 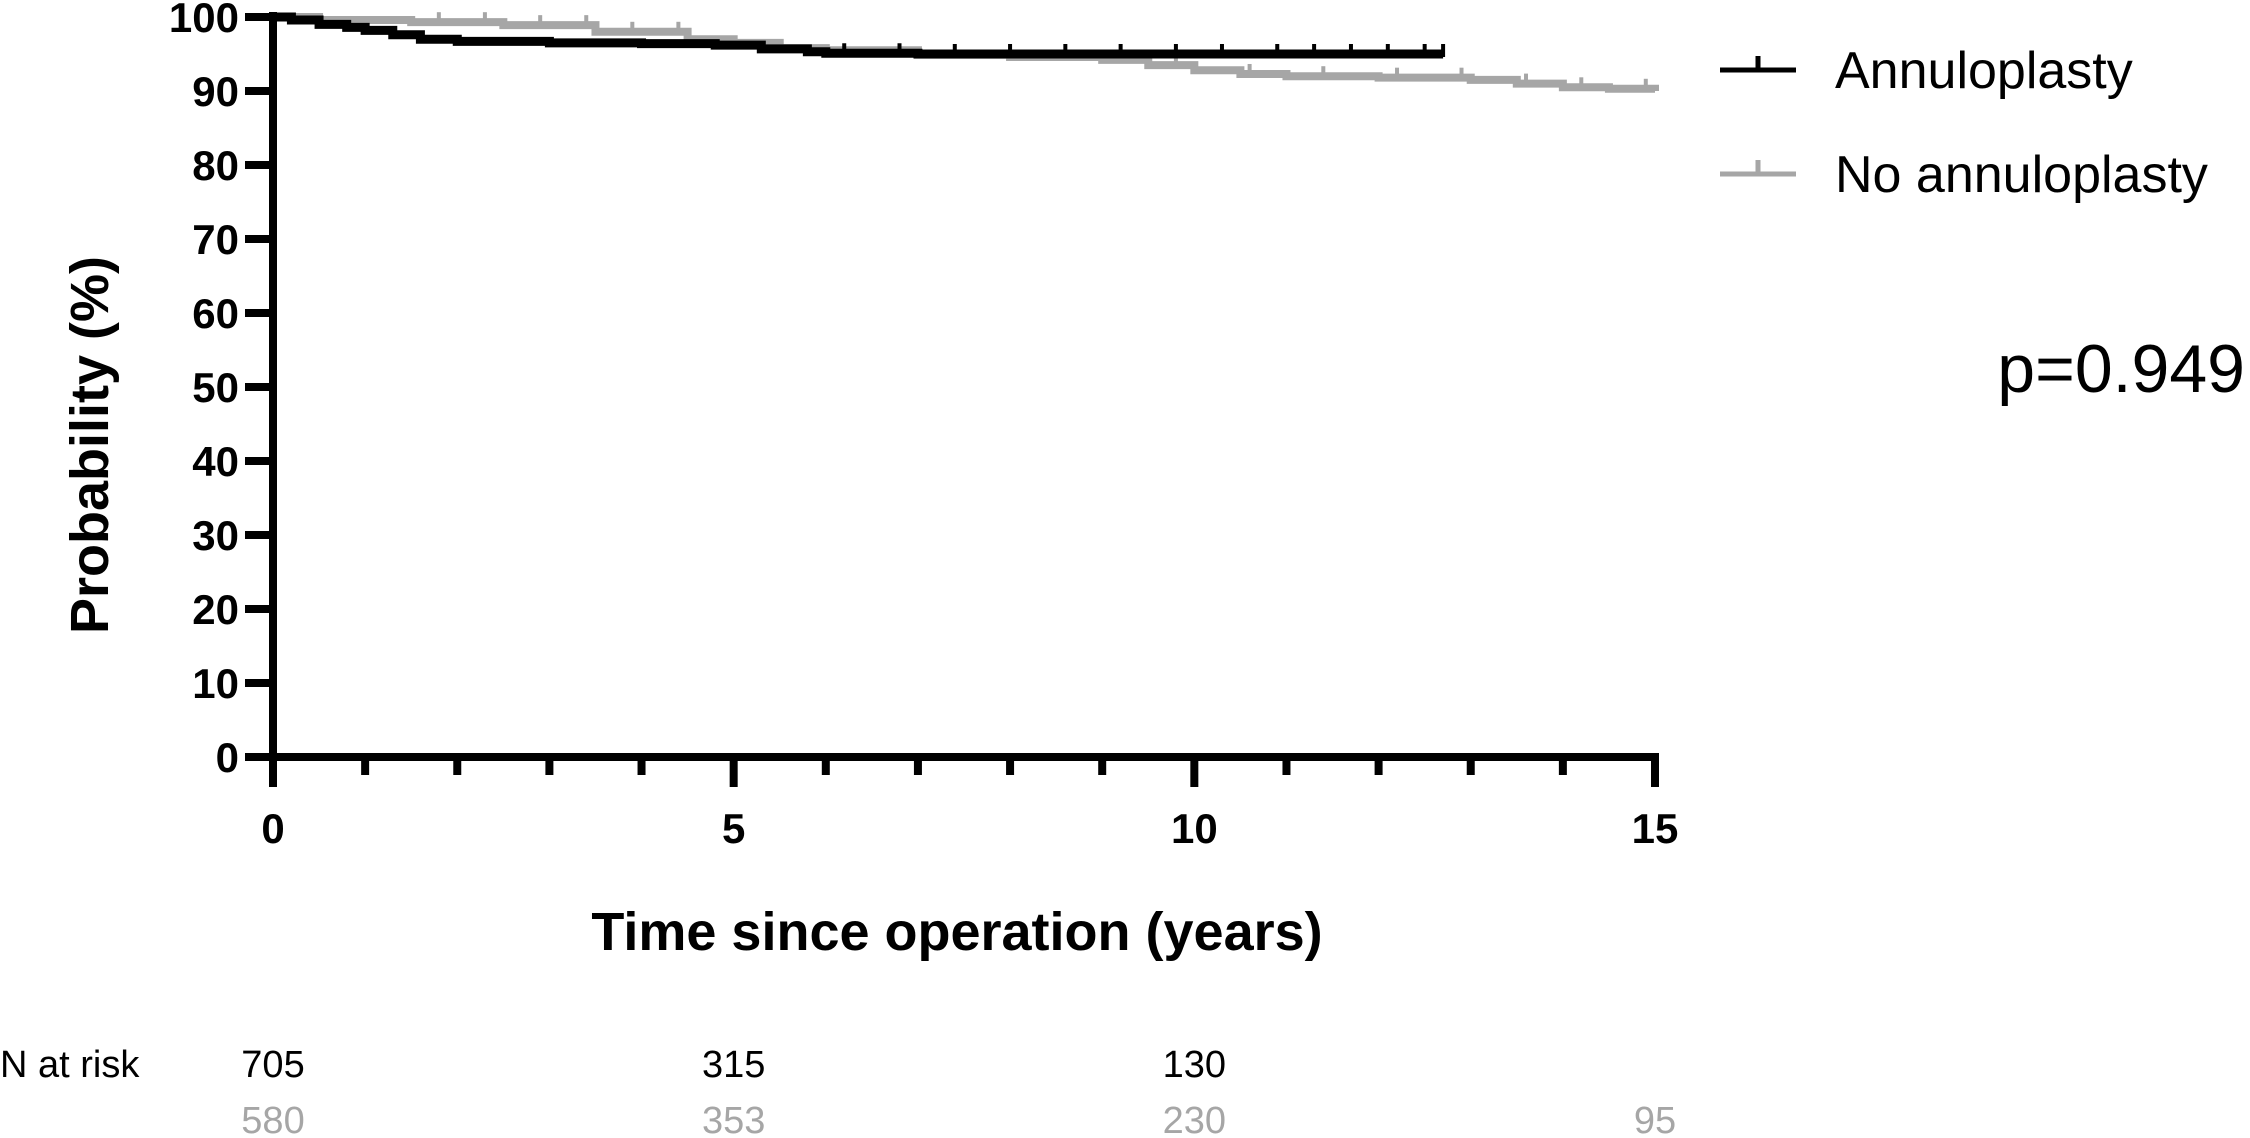 What do you see at coordinates (272, 1119) in the screenshot?
I see `at-risk-no-annuloplasty-t0: 580` at bounding box center [272, 1119].